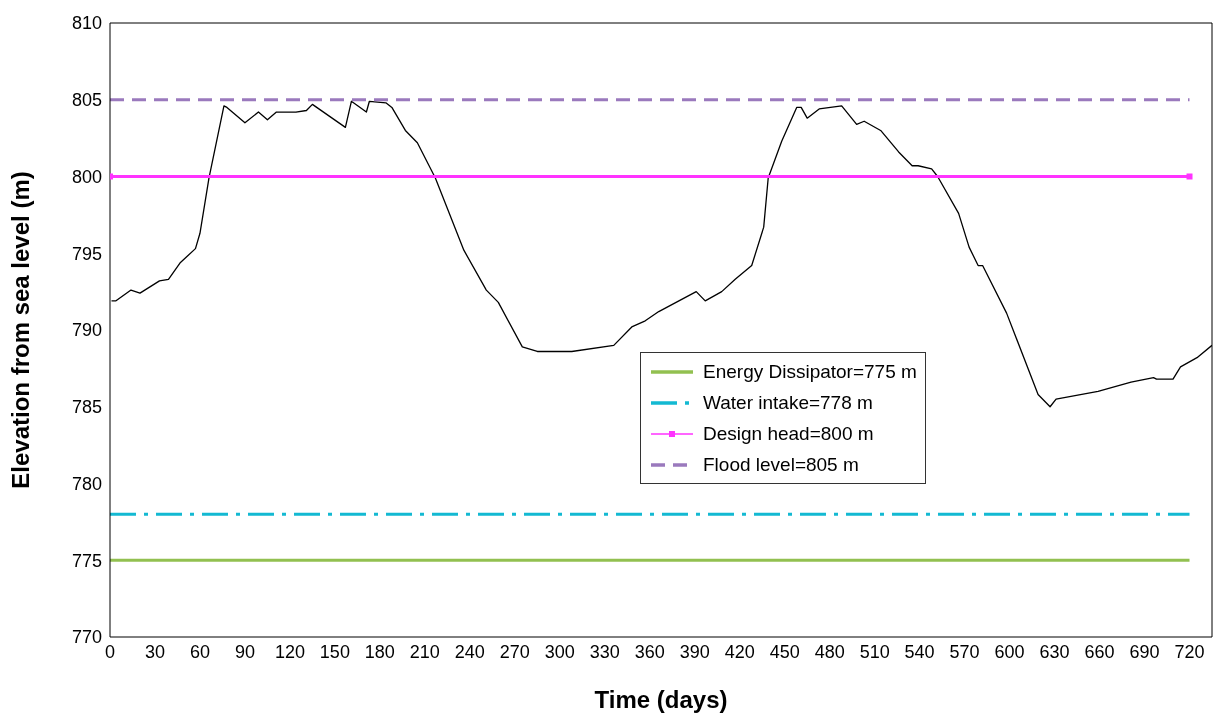 The height and width of the screenshot is (722, 1225). I want to click on x-tick-label: 120, so click(289, 651).